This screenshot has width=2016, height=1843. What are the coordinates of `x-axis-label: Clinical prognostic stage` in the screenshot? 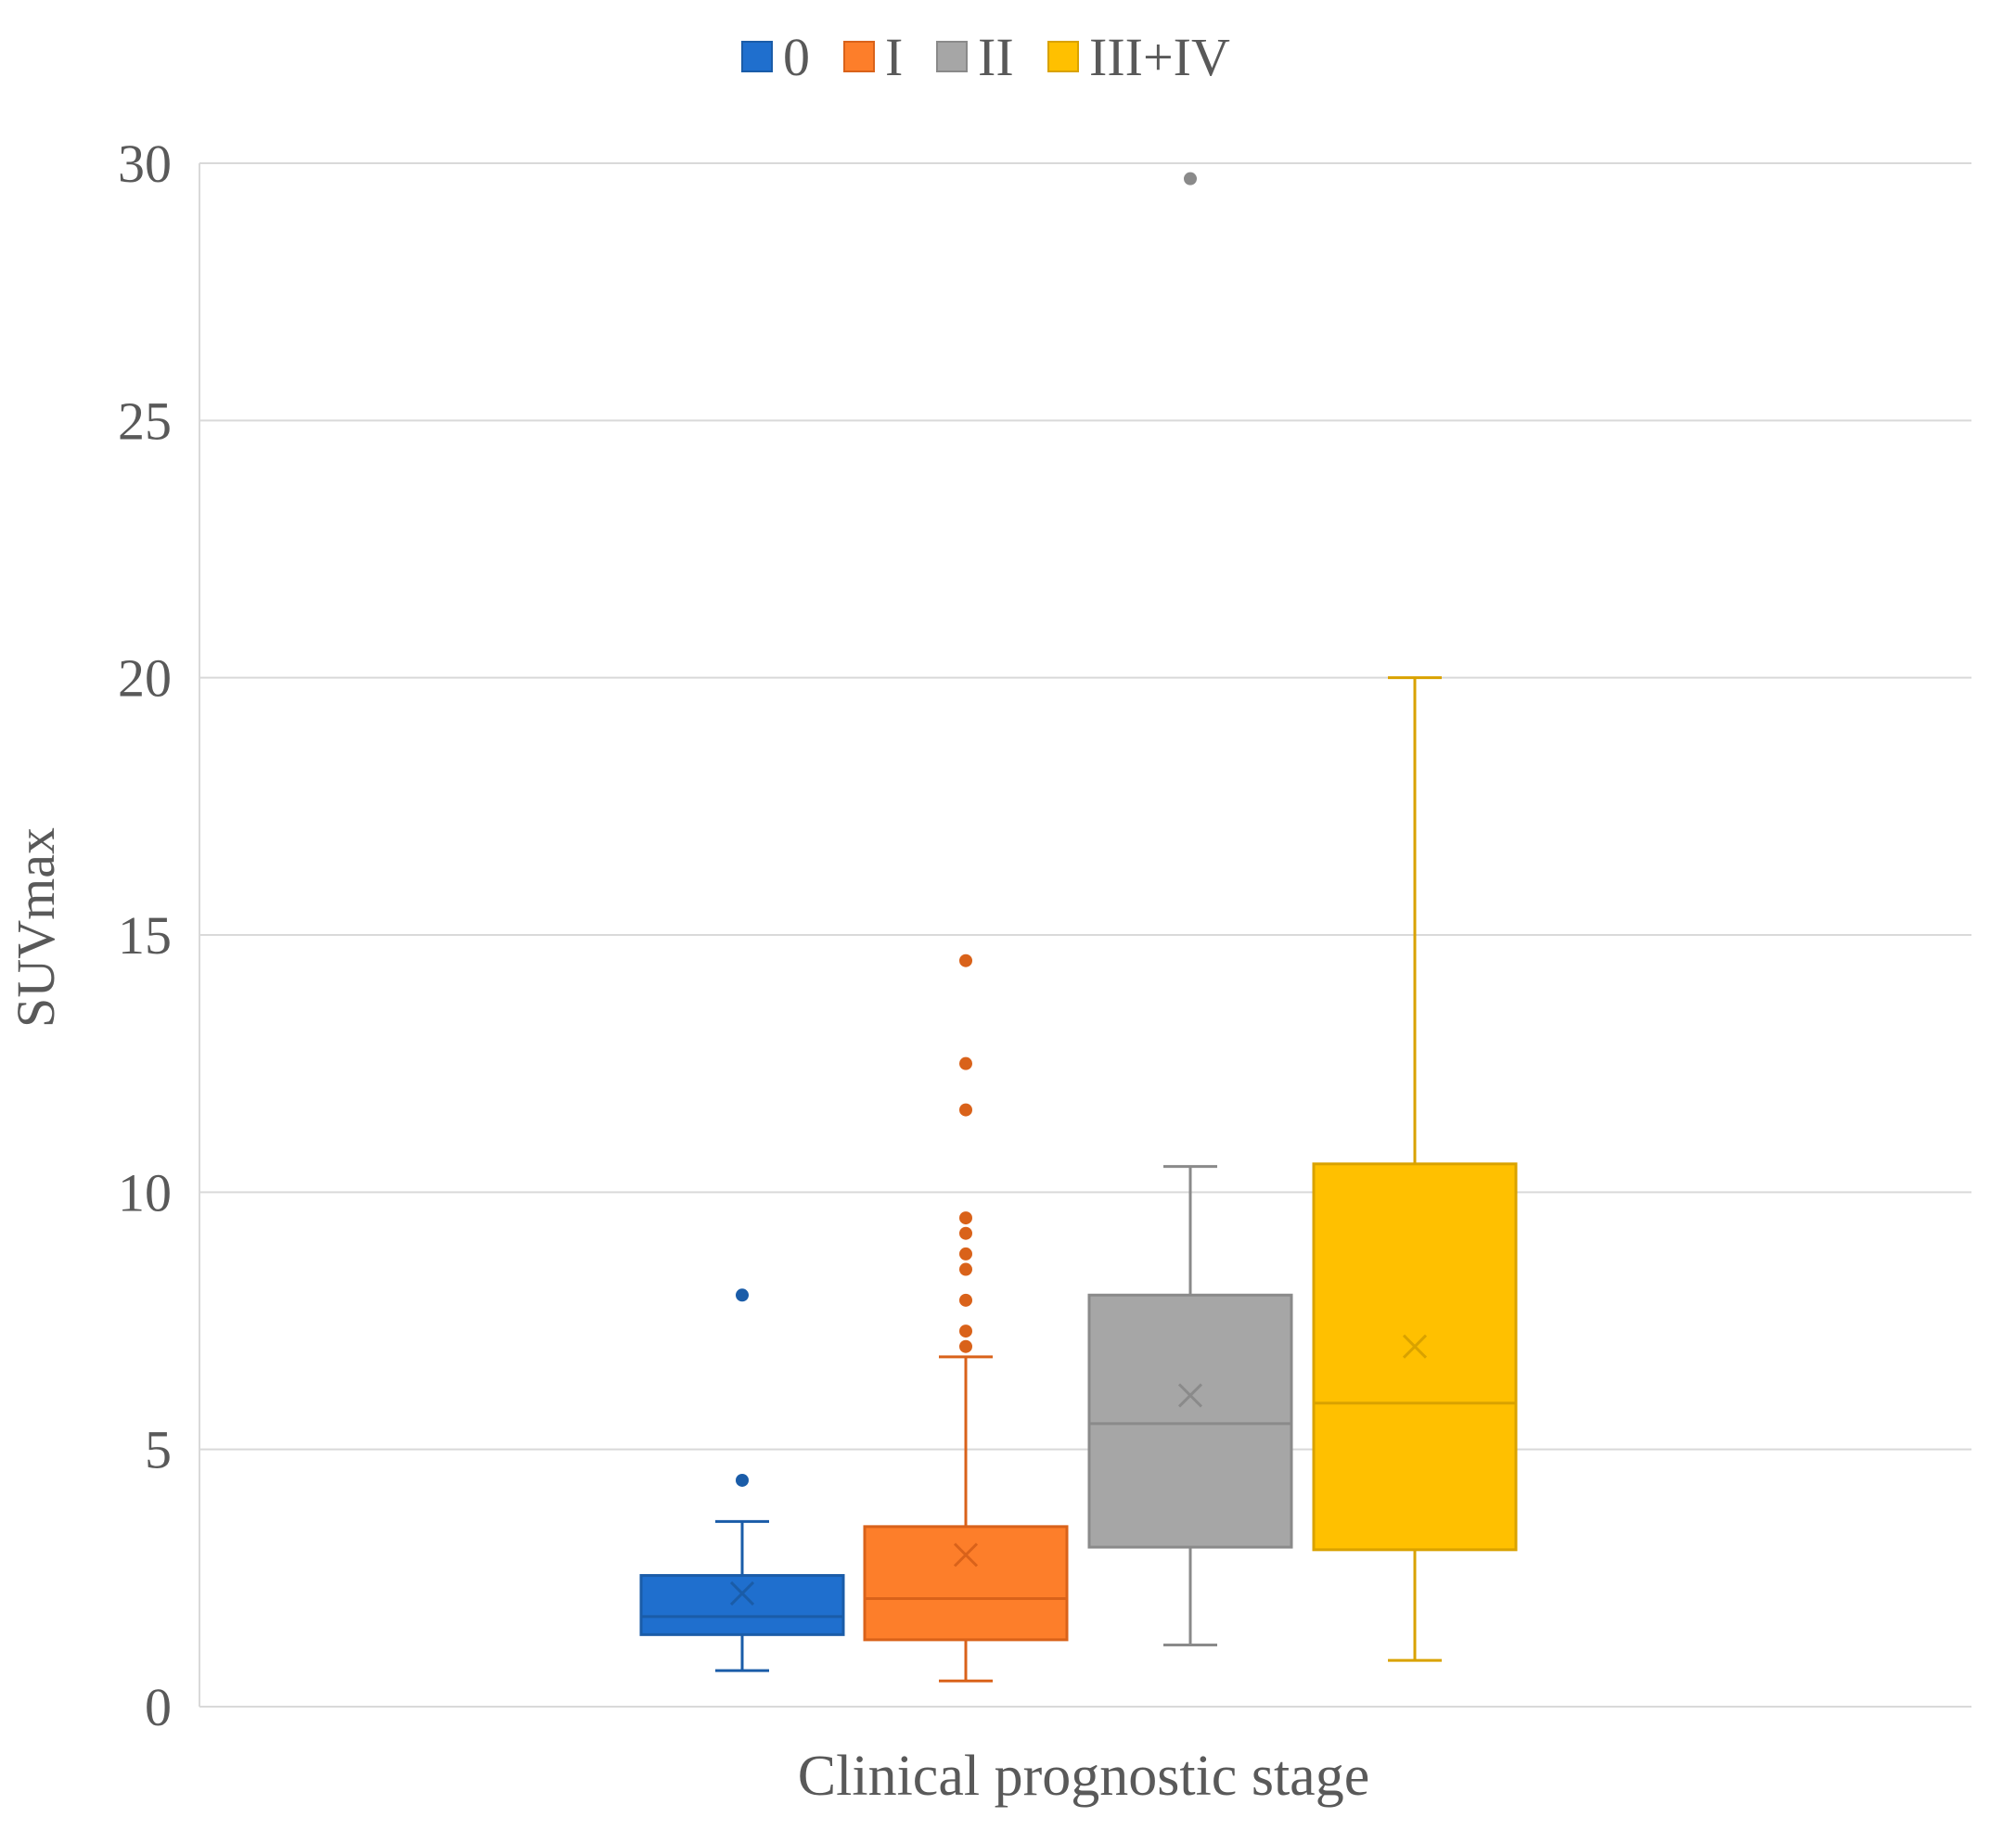 It's located at (1084, 1777).